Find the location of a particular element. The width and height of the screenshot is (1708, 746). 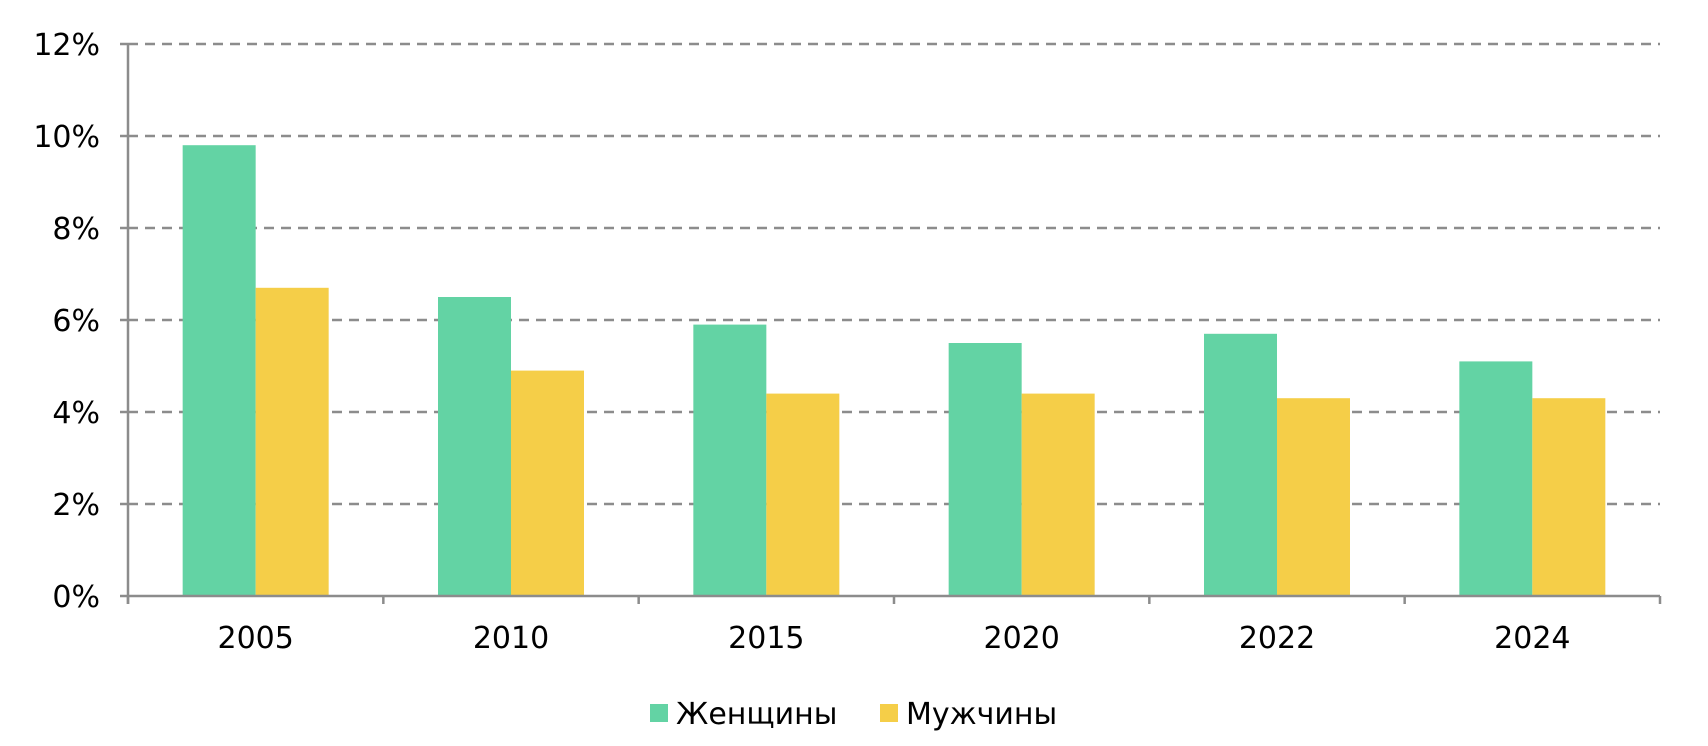

bar-men-2022 is located at coordinates (1313, 497).